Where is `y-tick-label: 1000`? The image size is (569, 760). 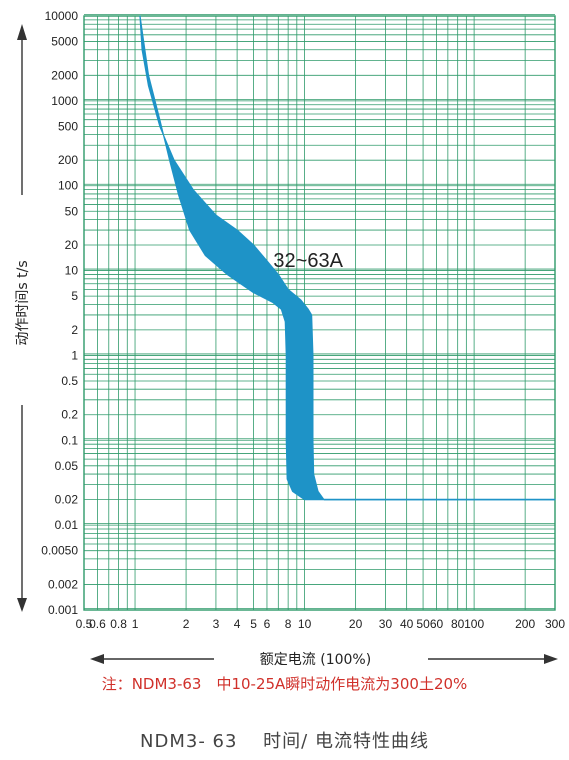 y-tick-label: 1000 is located at coordinates (64, 101).